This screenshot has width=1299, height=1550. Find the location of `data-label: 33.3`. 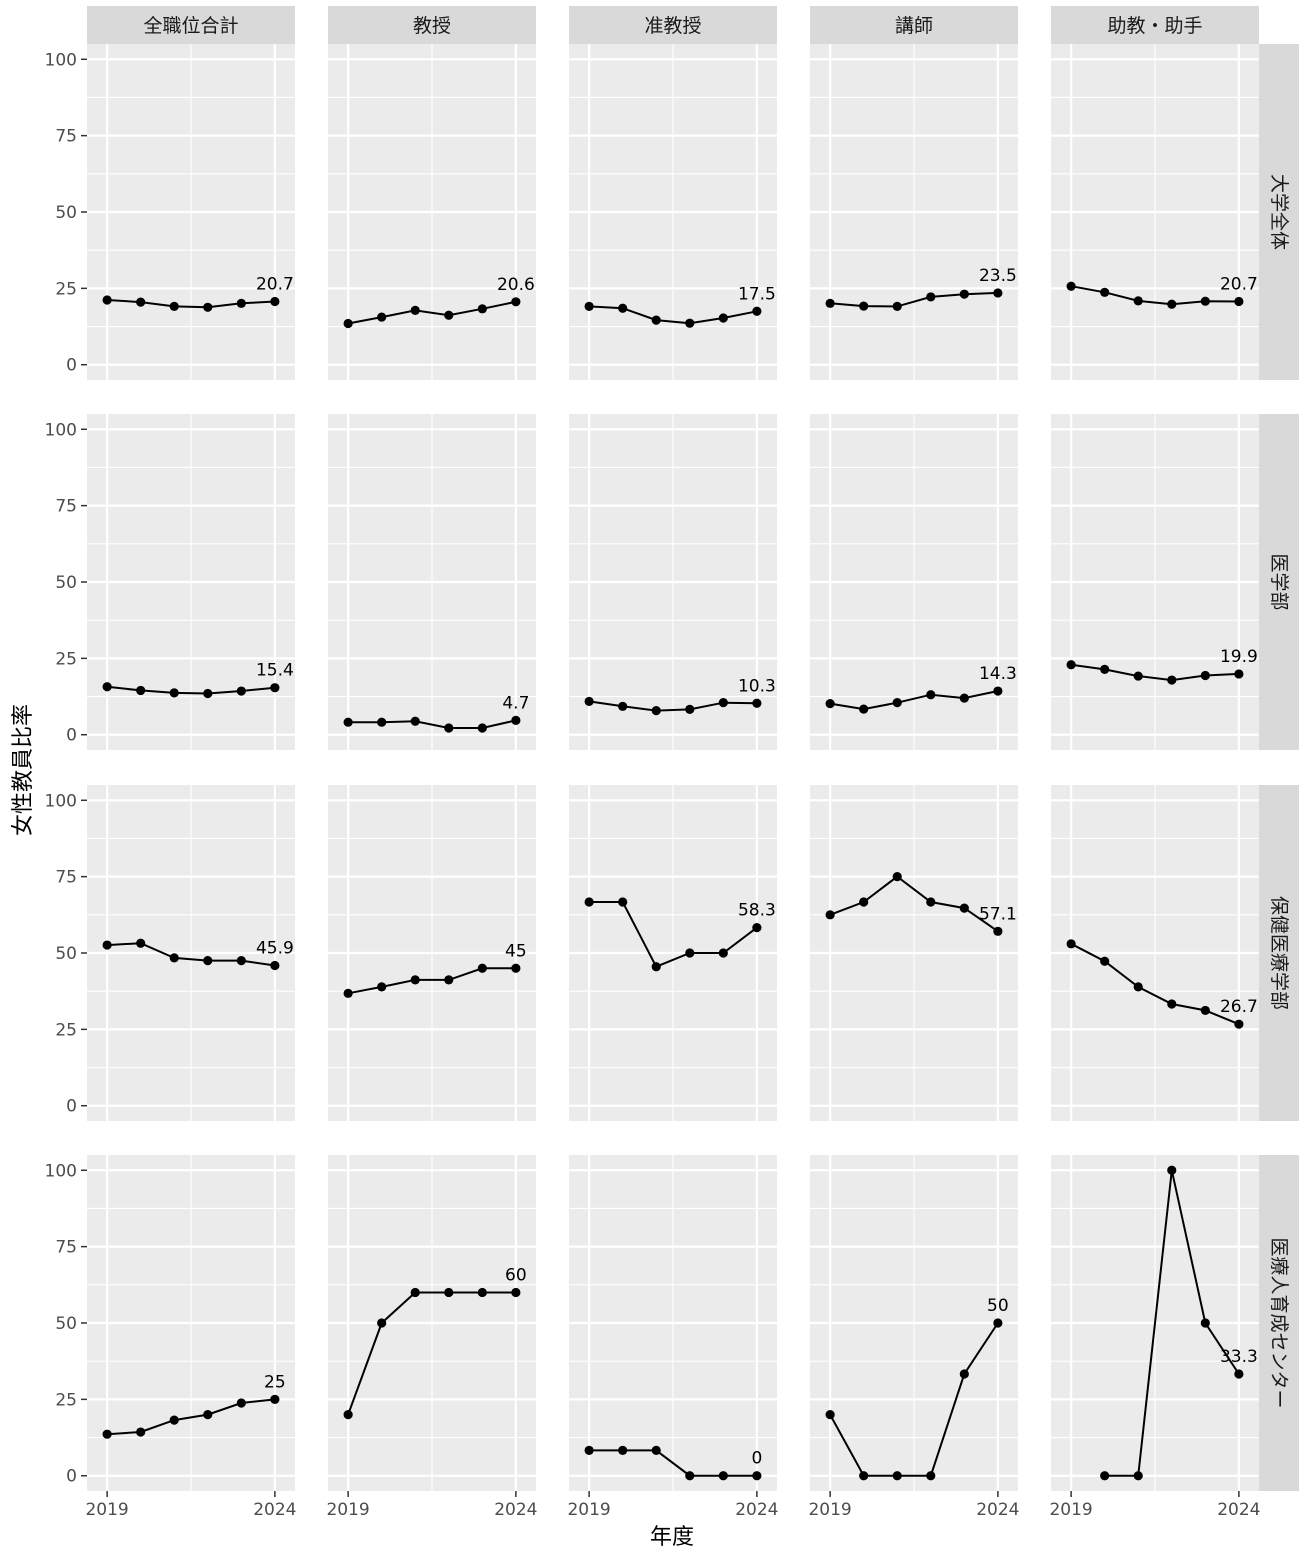

data-label: 33.3 is located at coordinates (1239, 1357).